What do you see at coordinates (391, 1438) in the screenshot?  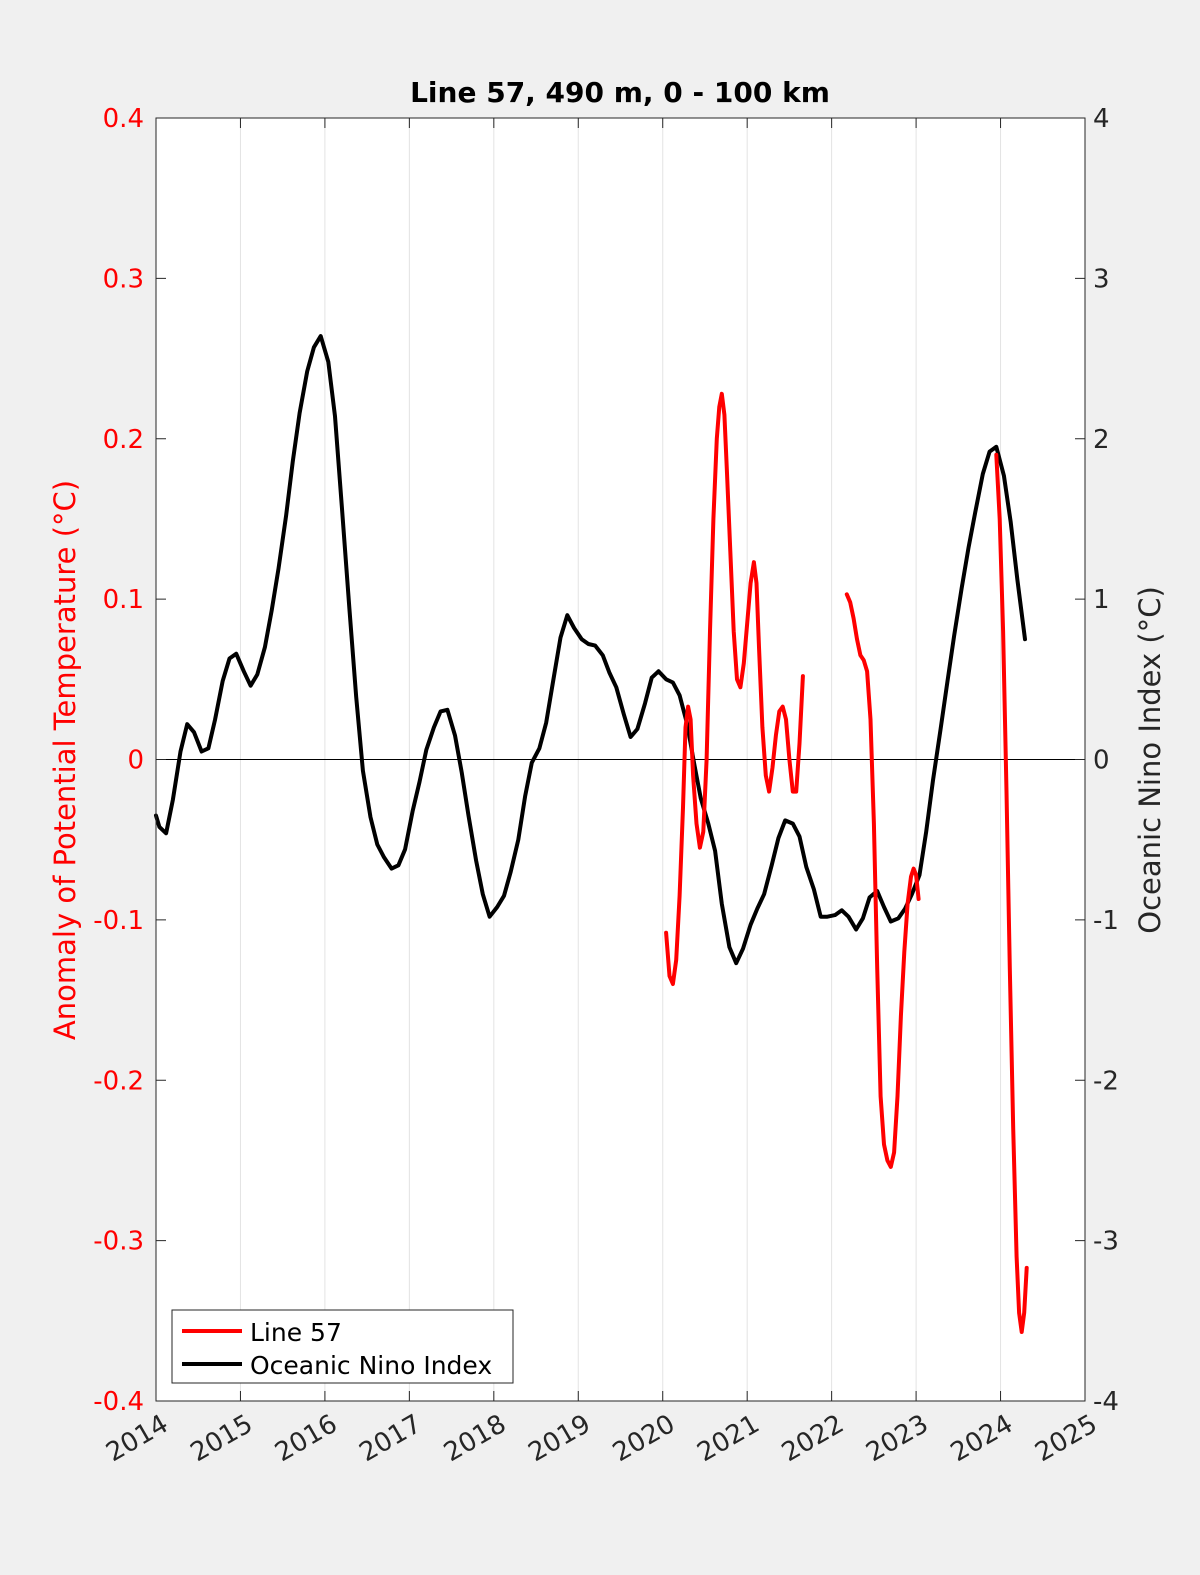 I see `x-tick-label: 2017` at bounding box center [391, 1438].